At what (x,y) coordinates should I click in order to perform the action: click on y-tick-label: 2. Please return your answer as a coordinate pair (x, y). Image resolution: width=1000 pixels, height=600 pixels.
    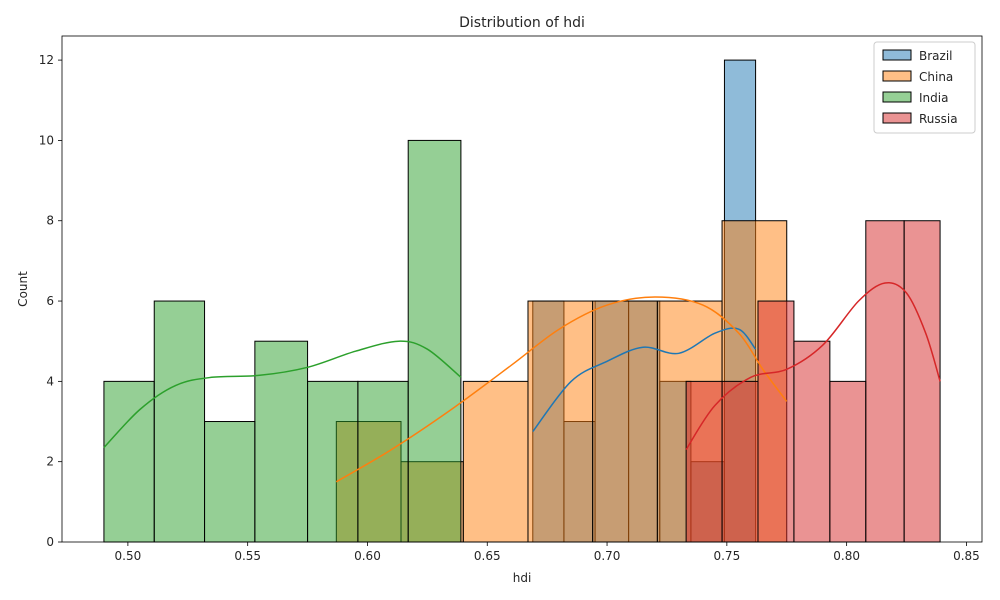
    Looking at the image, I should click on (50, 462).